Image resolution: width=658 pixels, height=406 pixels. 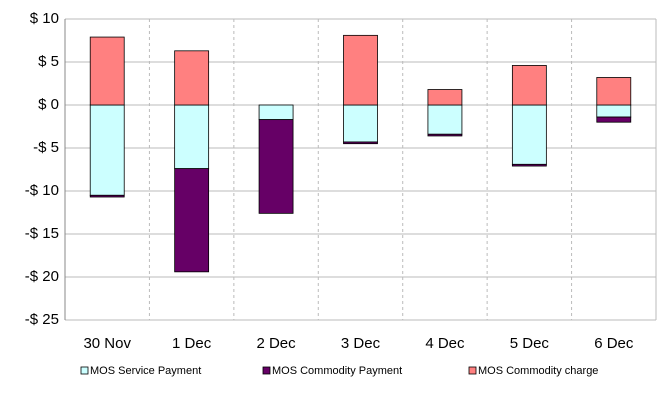 What do you see at coordinates (107, 343) in the screenshot?
I see `x-tick-label: 30 Nov` at bounding box center [107, 343].